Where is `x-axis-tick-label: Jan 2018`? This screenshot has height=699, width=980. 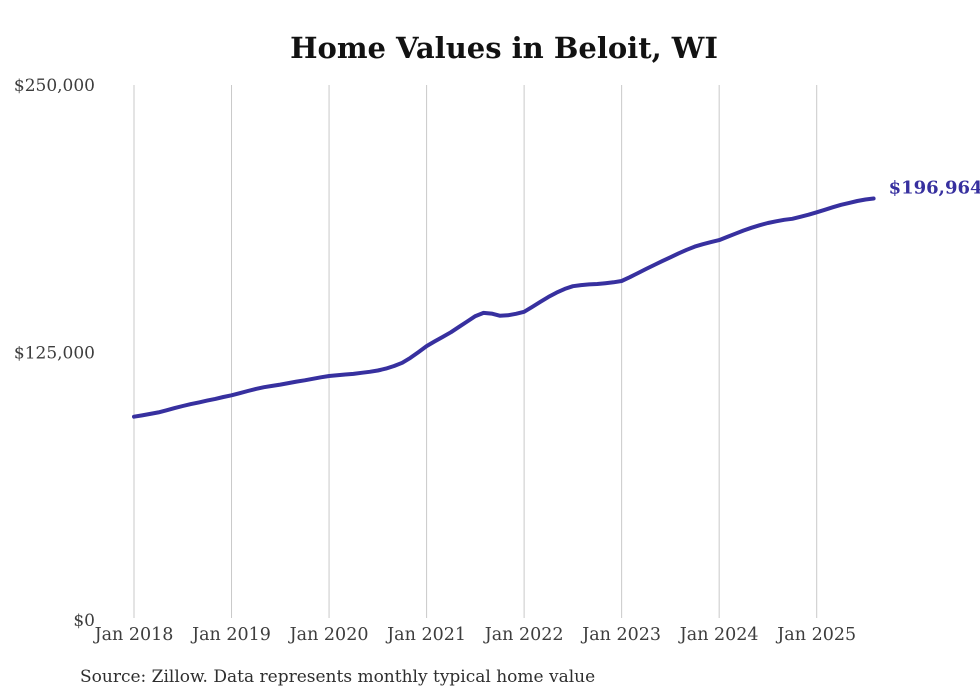
x-axis-tick-label: Jan 2018 is located at coordinates (133, 635).